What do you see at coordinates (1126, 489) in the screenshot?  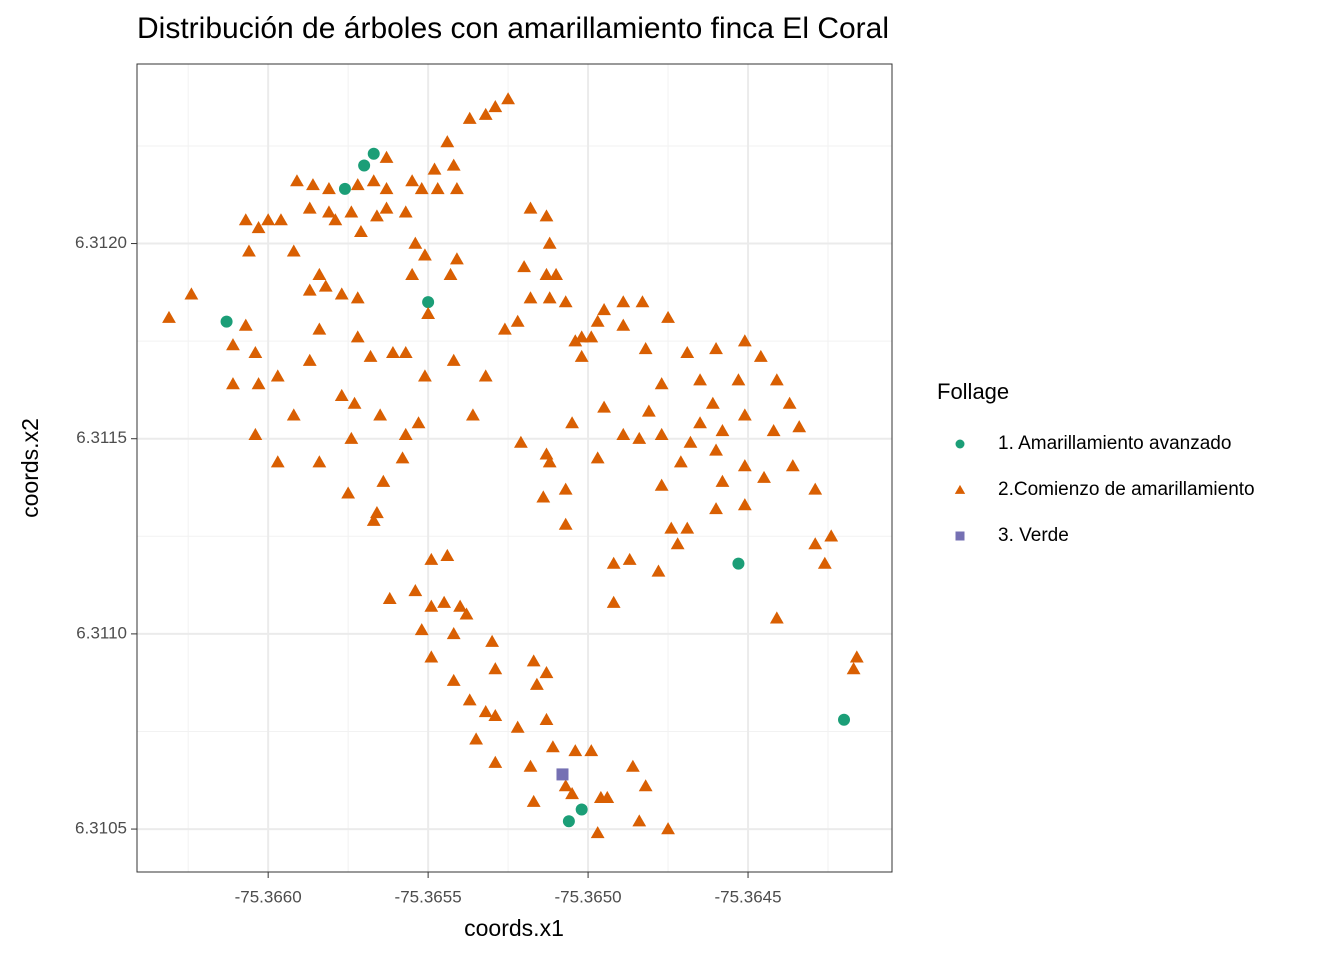 I see `legend-label: 2.Comienzo de amarillamiento` at bounding box center [1126, 489].